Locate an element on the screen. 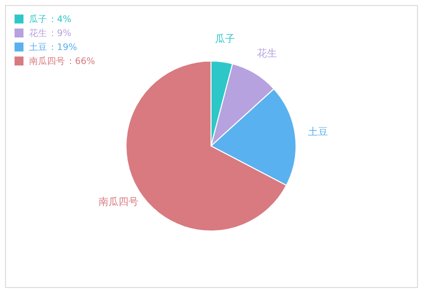 This screenshot has height=292, width=422. legend-label: 土豆 is located at coordinates (38, 47).